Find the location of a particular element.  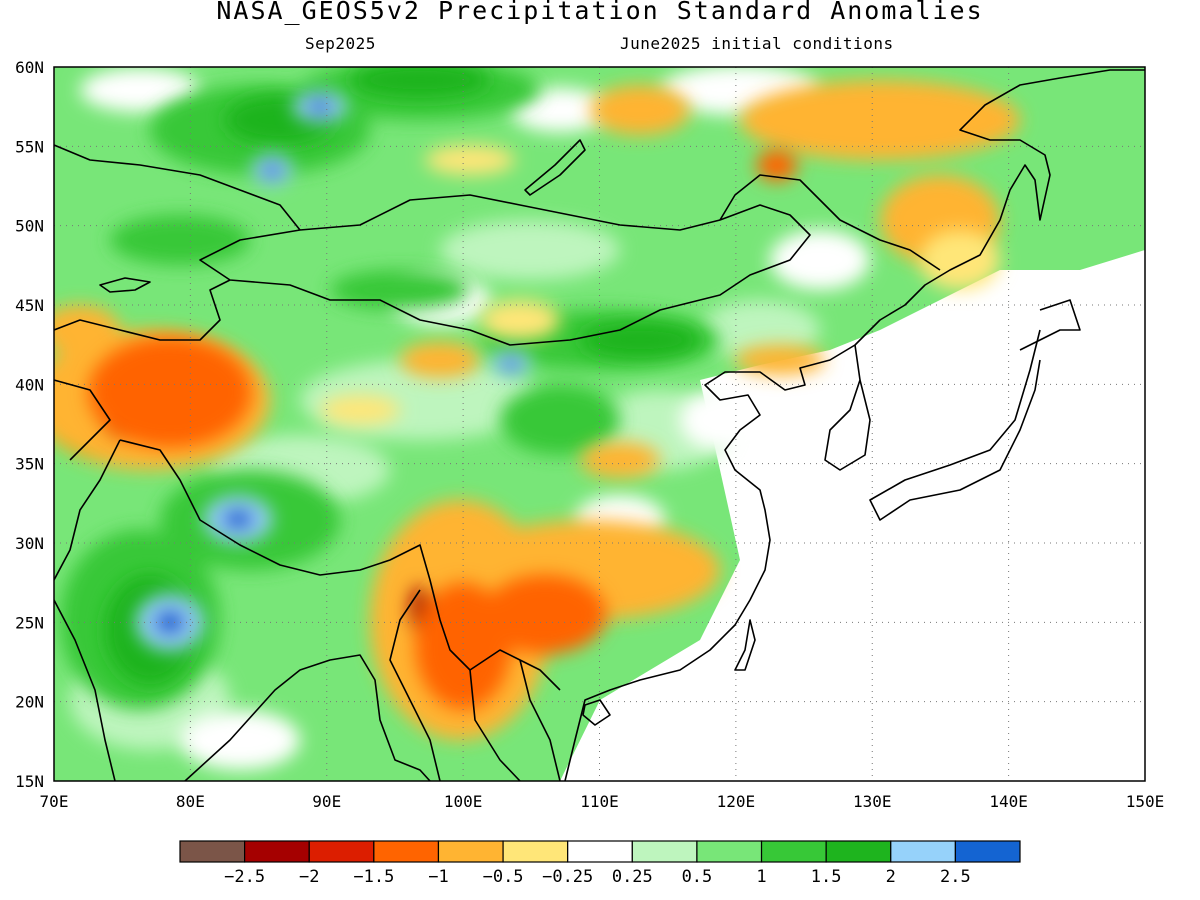

lat-label: 30N is located at coordinates (29, 543).